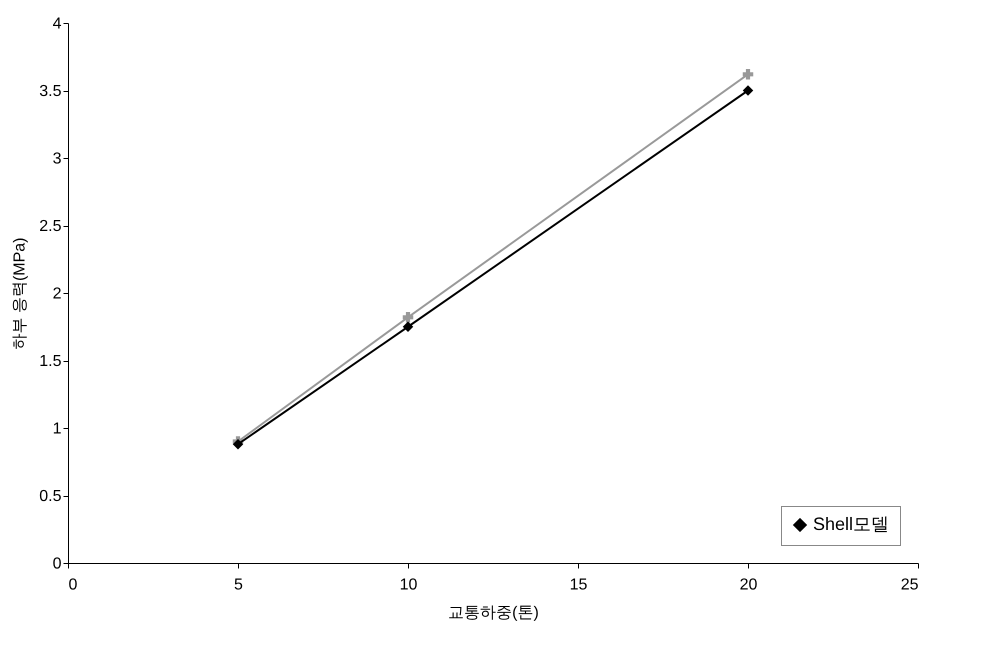 The width and height of the screenshot is (981, 664). Describe the element at coordinates (851, 524) in the screenshot. I see `legend-label: Shell모델` at that location.